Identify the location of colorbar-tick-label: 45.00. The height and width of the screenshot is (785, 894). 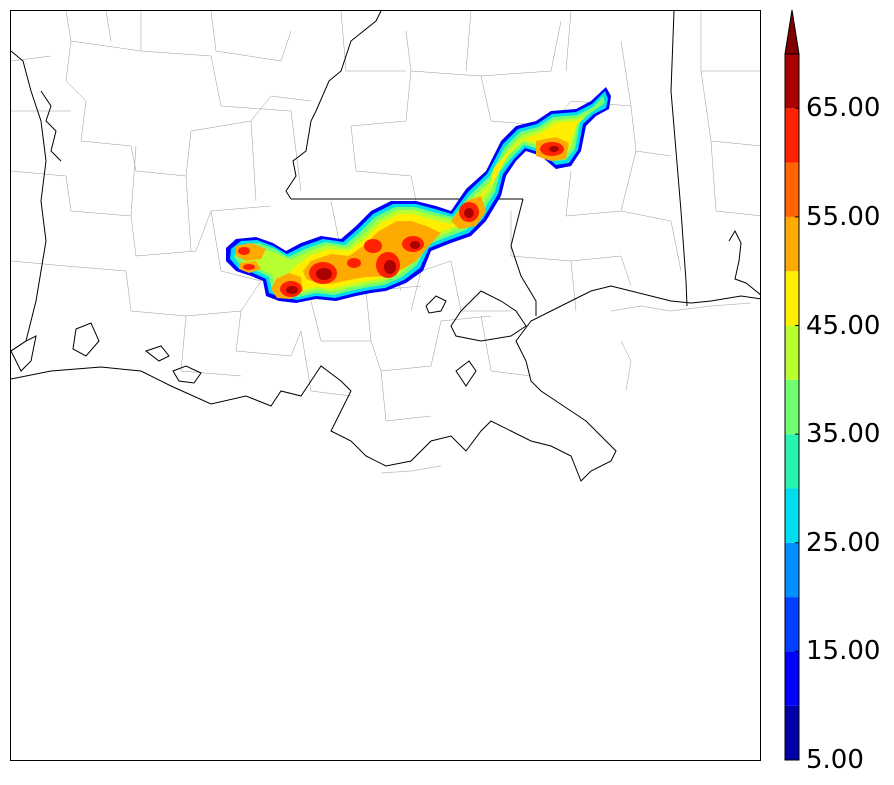
(843, 325).